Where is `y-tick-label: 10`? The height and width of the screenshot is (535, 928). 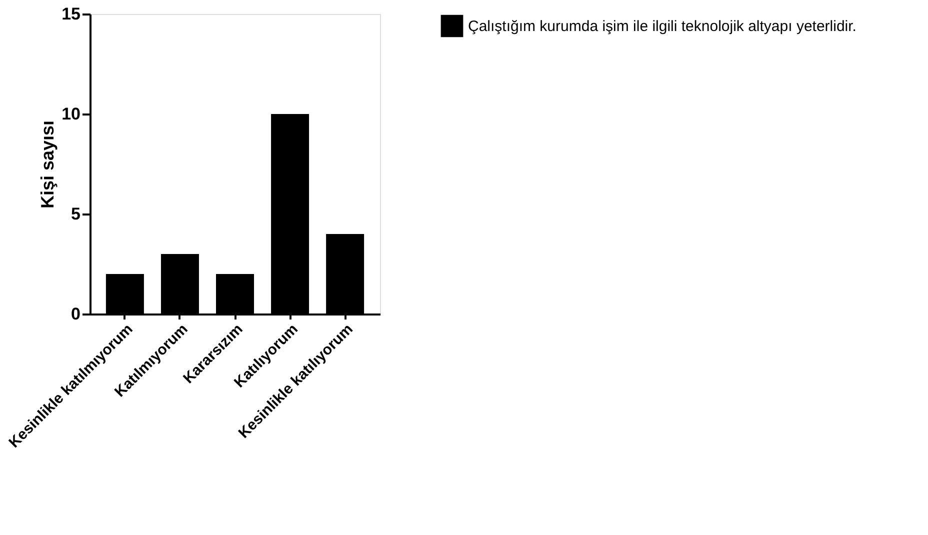 y-tick-label: 10 is located at coordinates (71, 114).